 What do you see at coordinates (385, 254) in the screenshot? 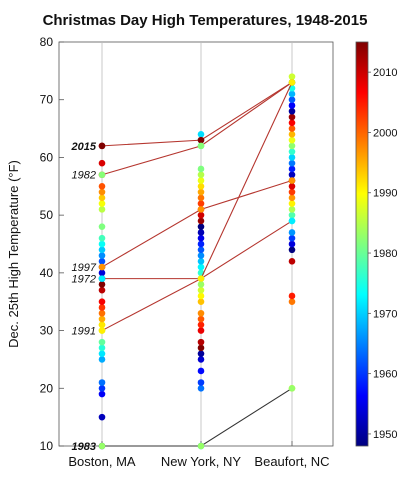
I see `colorbar-tick-label: 1980` at bounding box center [385, 254].